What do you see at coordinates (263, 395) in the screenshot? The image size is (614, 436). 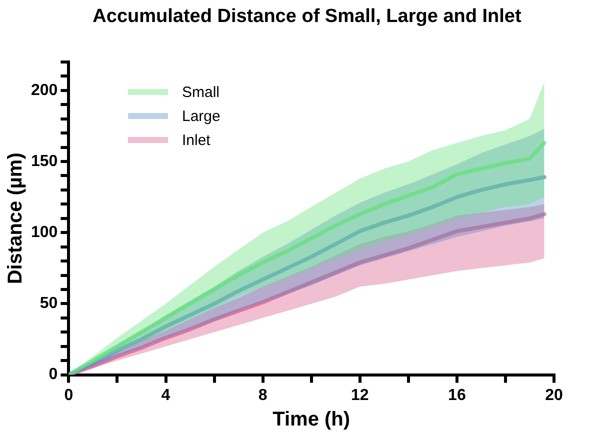 I see `x-tick-label: 8` at bounding box center [263, 395].